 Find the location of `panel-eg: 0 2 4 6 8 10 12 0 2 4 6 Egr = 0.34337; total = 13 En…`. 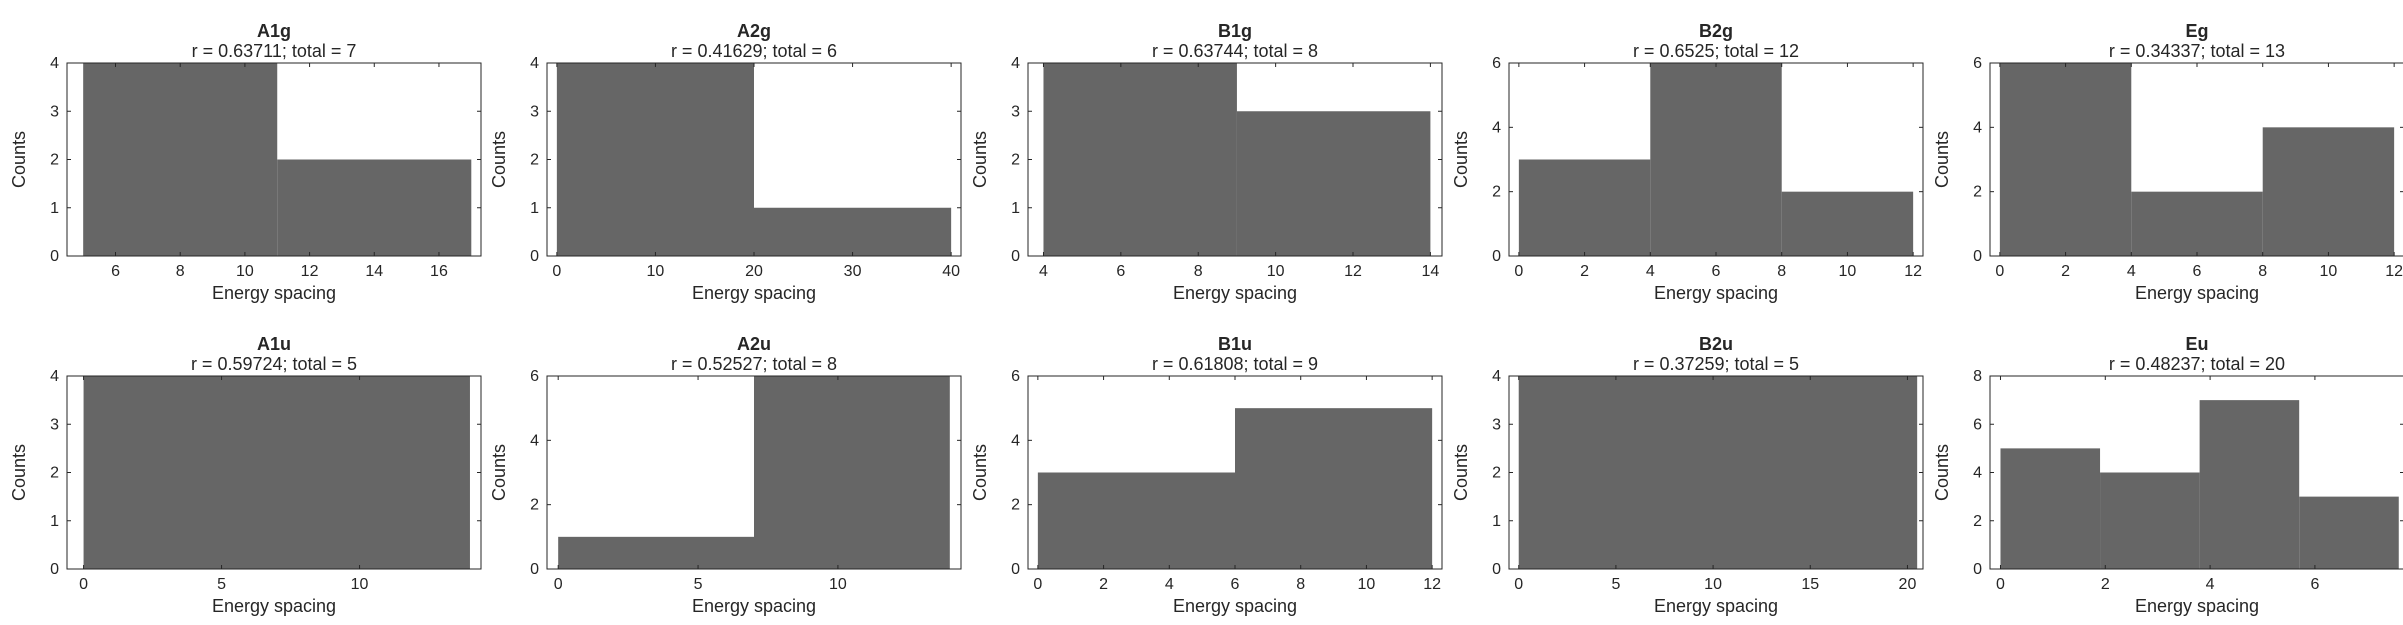

panel-eg: 0 2 4 6 8 10 12 0 2 4 6 Egr = 0.34337; total = 13 En… is located at coordinates (2167, 162).